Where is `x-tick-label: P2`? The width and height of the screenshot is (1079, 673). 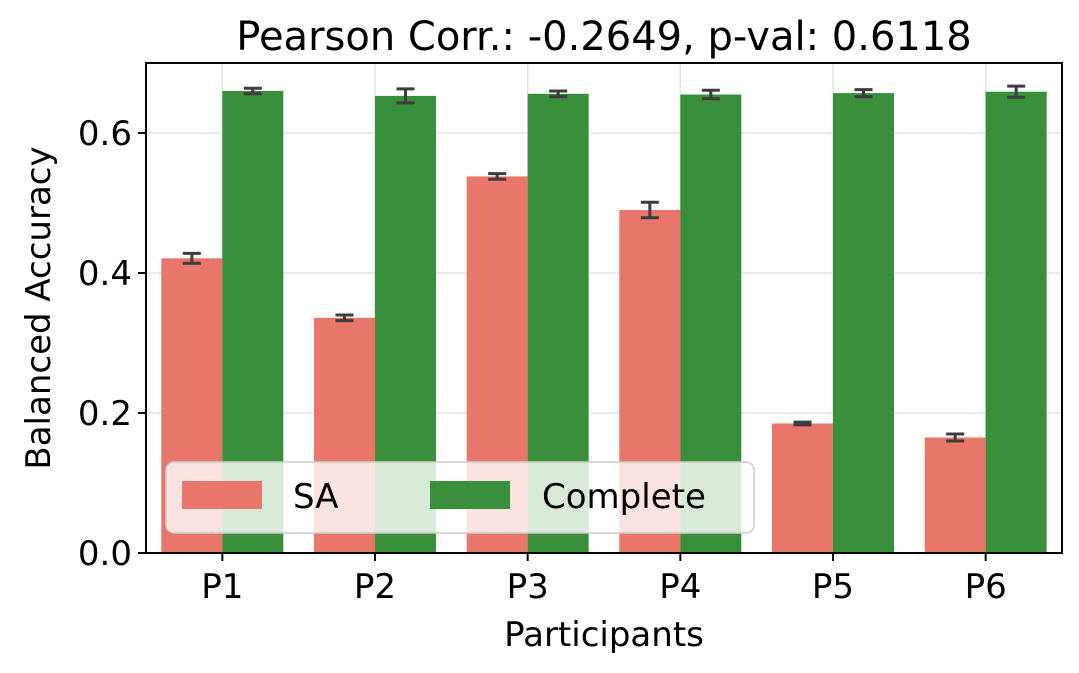 x-tick-label: P2 is located at coordinates (375, 587).